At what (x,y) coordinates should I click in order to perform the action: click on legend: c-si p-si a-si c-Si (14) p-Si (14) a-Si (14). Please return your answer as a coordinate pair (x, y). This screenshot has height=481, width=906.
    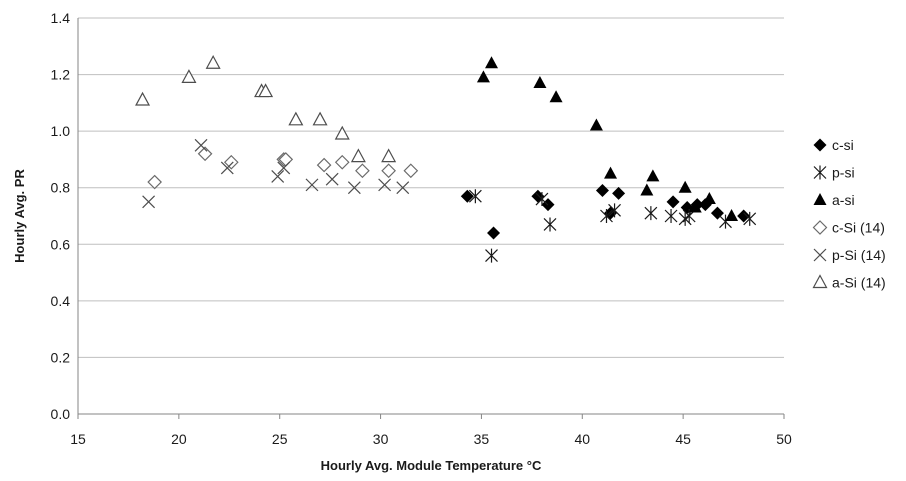
    Looking at the image, I should click on (849, 214).